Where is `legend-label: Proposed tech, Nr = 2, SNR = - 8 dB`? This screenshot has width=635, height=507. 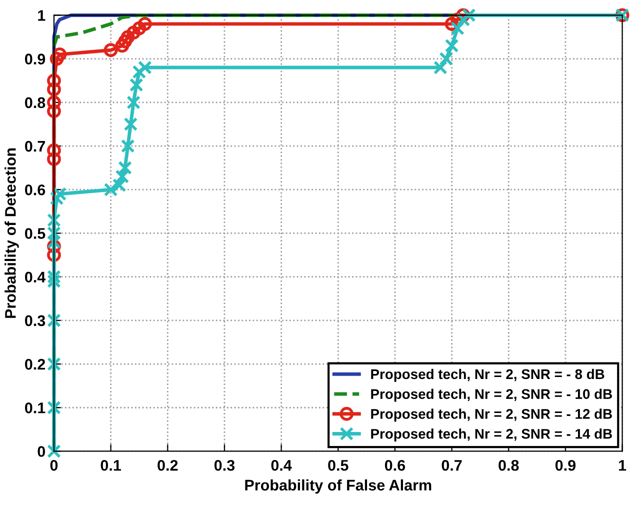
legend-label: Proposed tech, Nr = 2, SNR = - 8 dB is located at coordinates (487, 375).